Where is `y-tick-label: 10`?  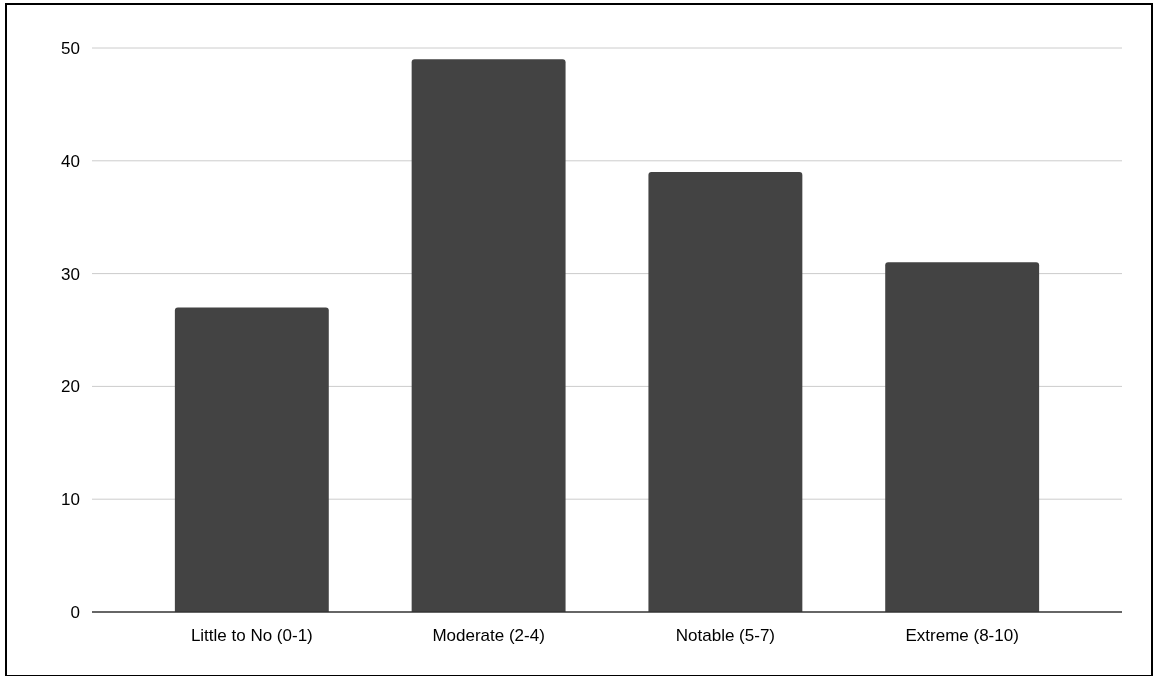 y-tick-label: 10 is located at coordinates (70, 500).